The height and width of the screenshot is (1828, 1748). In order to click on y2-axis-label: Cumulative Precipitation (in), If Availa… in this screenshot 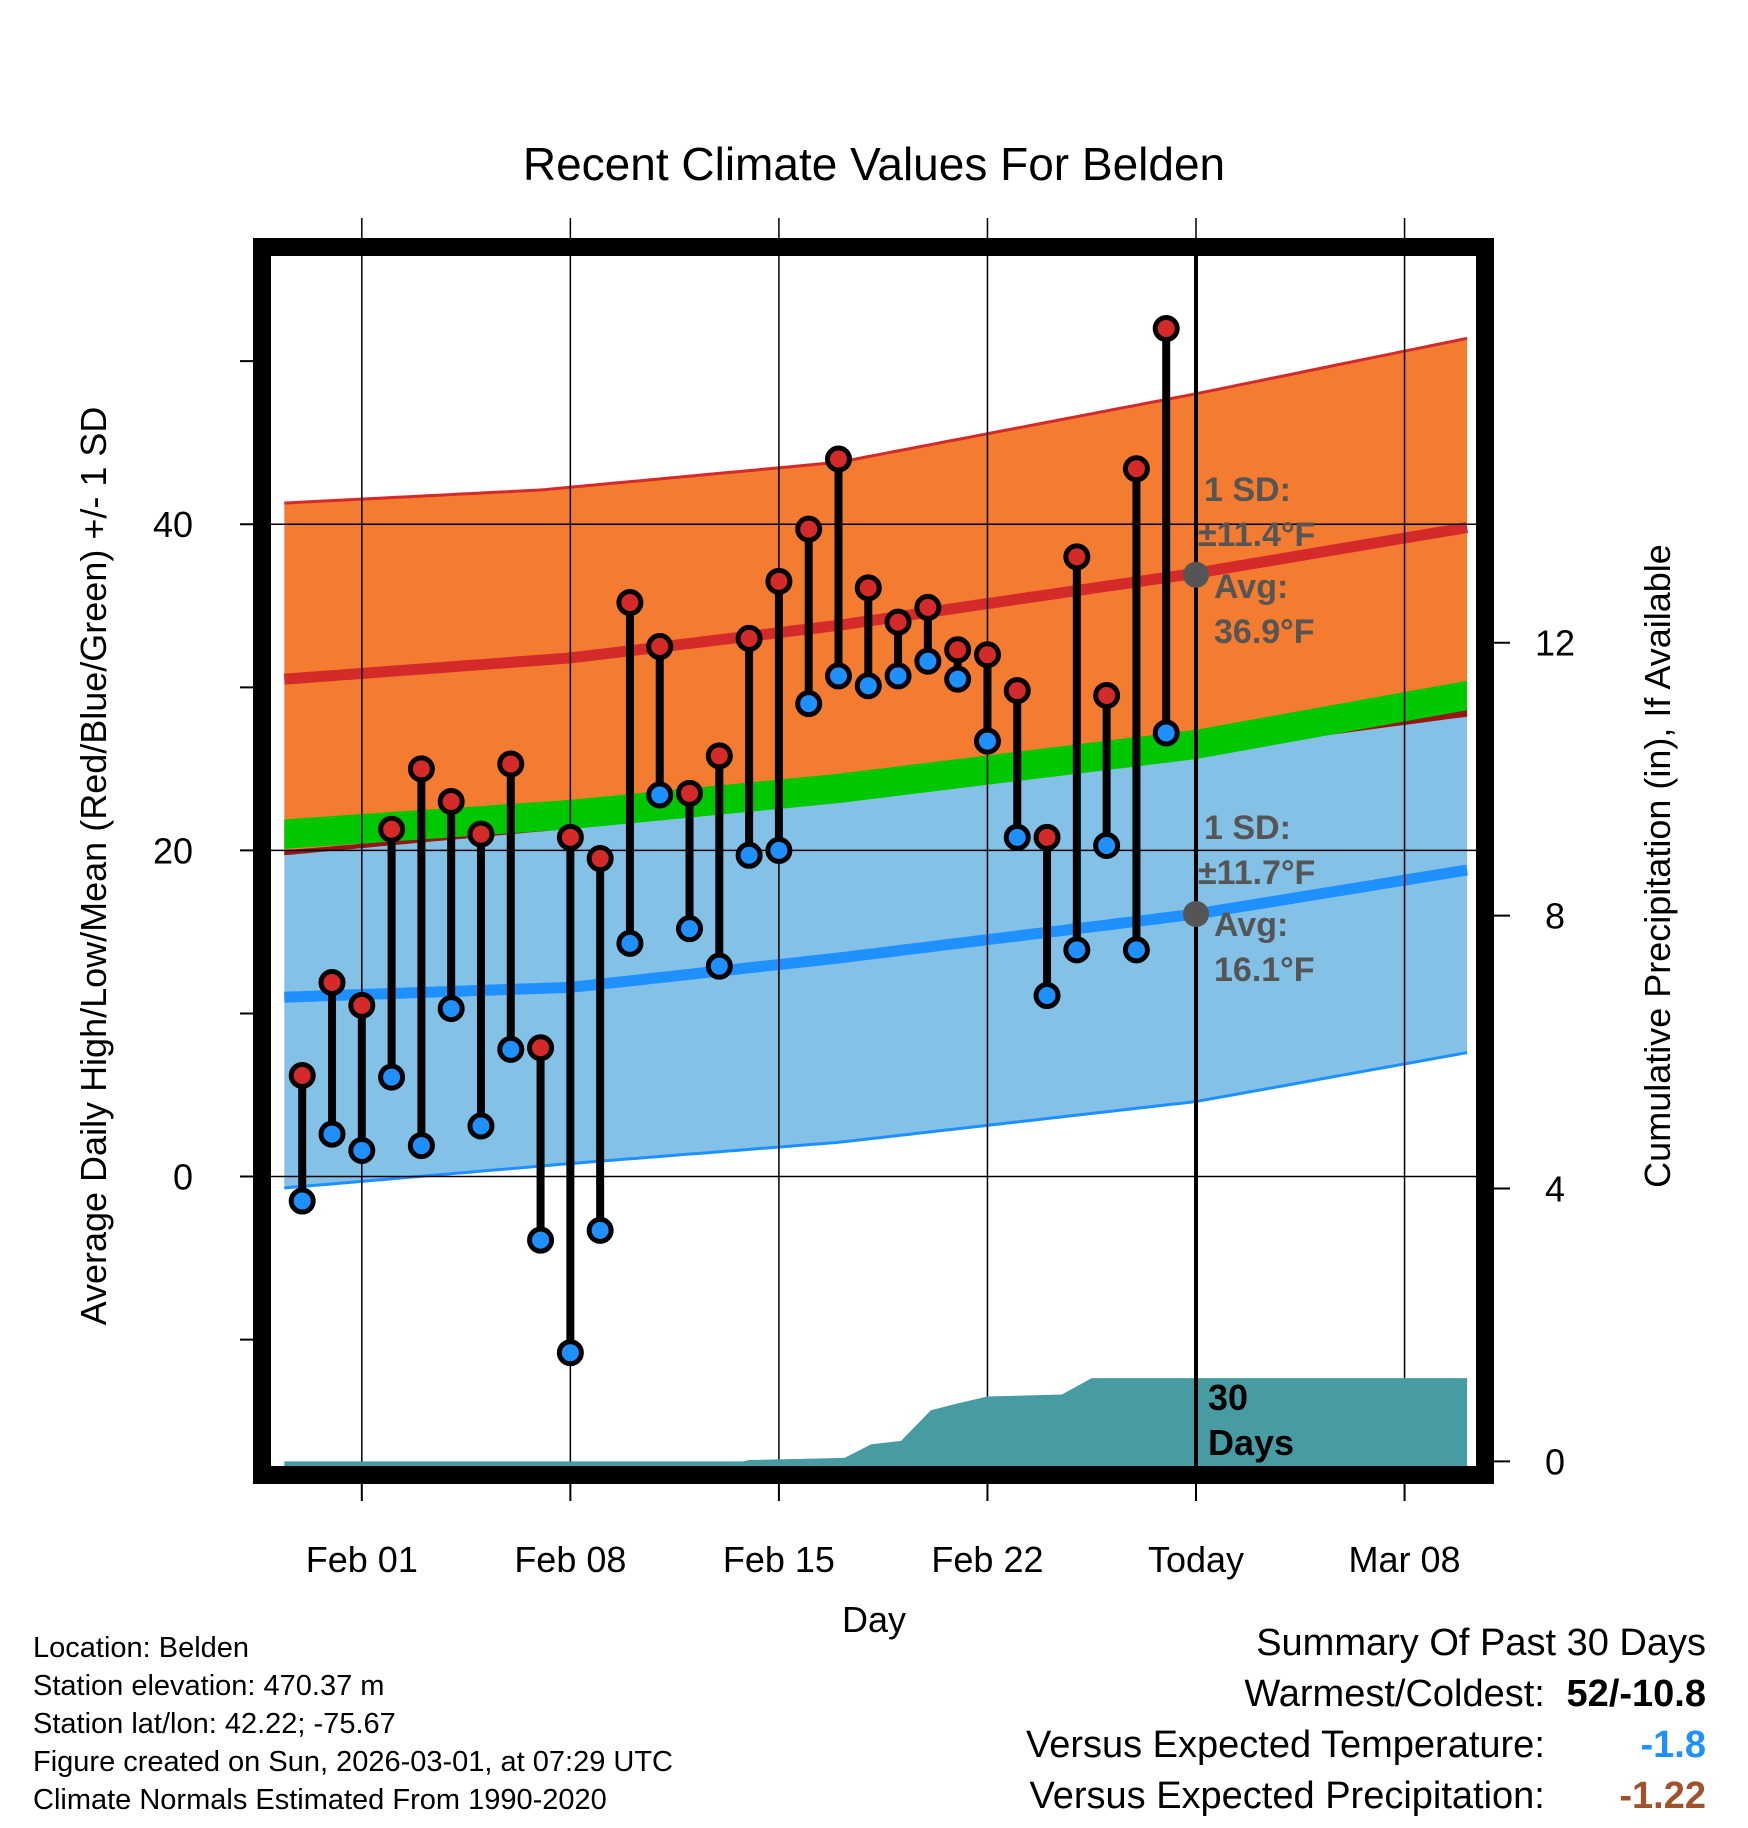, I will do `click(1657, 866)`.